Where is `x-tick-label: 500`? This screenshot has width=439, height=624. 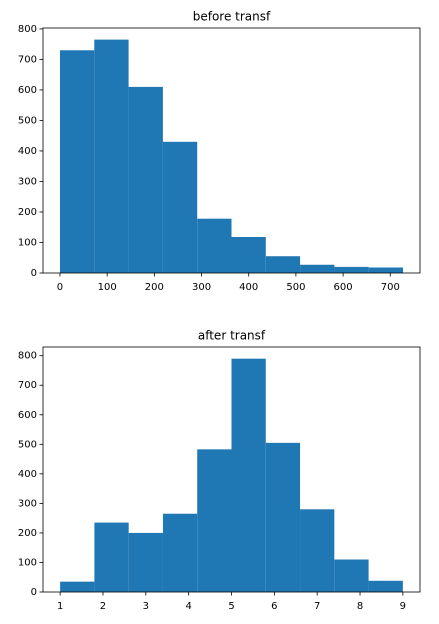
x-tick-label: 500 is located at coordinates (295, 287).